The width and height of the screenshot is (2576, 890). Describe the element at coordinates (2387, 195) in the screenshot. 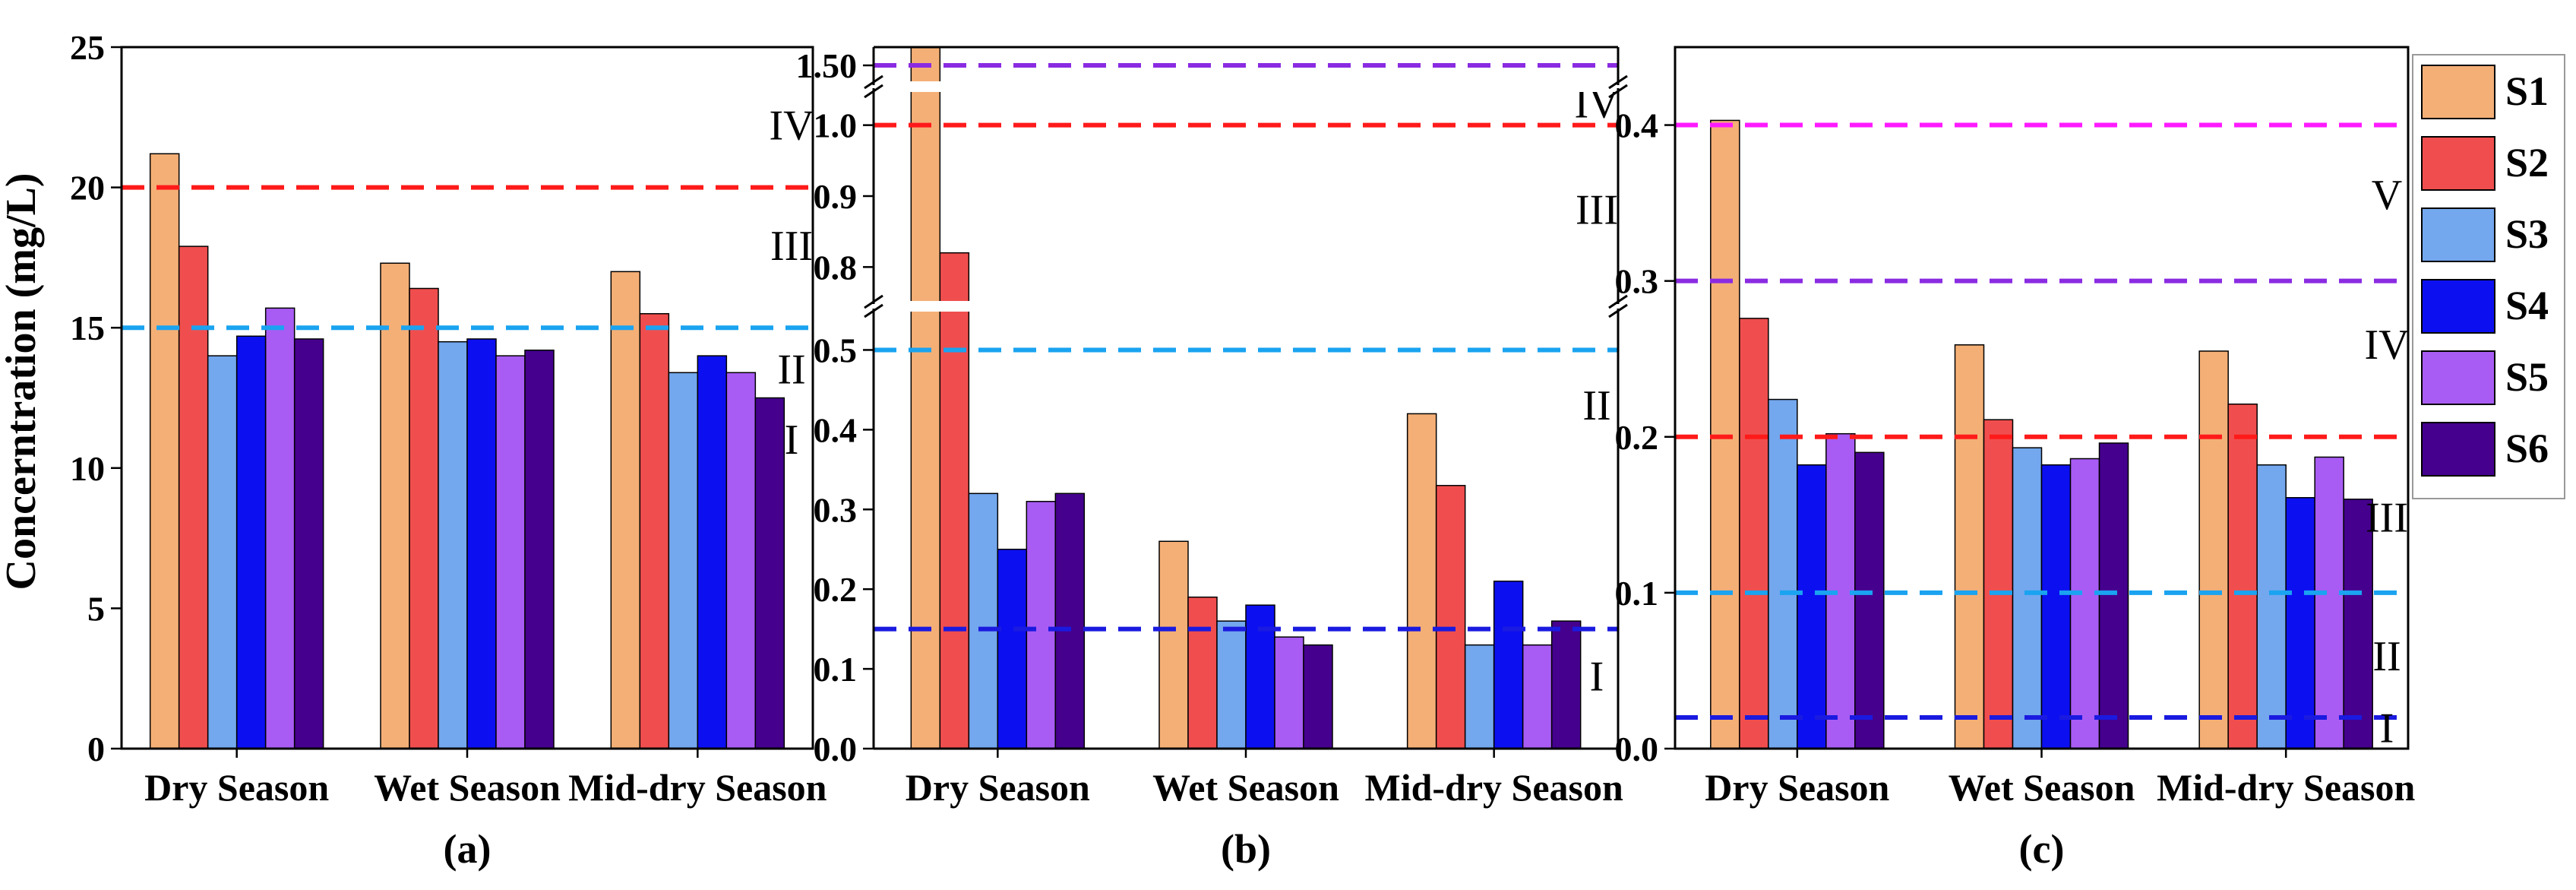

I see `grade-label: V` at that location.